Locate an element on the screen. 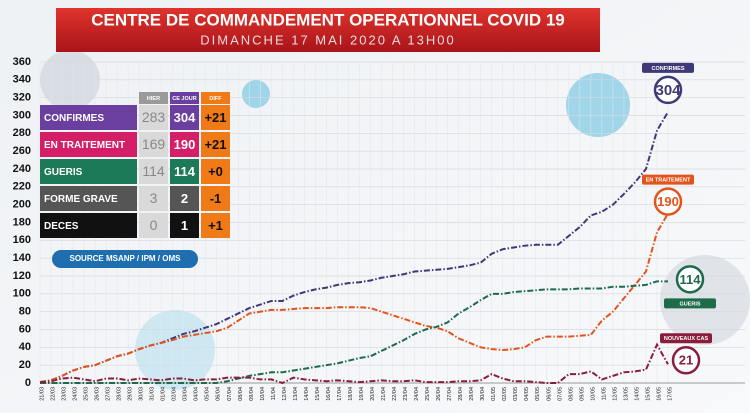 Image resolution: width=750 pixels, height=413 pixels. x-tick-label: 24/04 is located at coordinates (417, 394).